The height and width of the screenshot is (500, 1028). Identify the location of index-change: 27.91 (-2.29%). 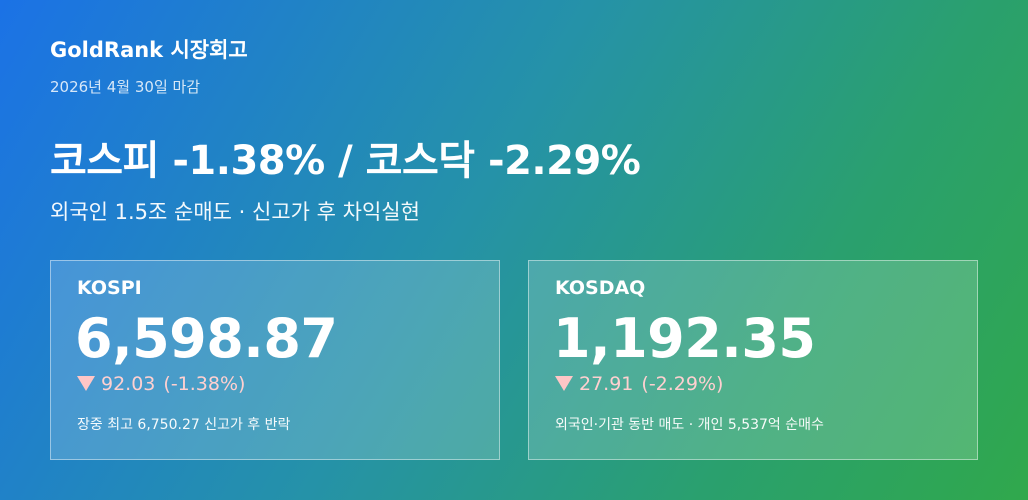
(639, 384).